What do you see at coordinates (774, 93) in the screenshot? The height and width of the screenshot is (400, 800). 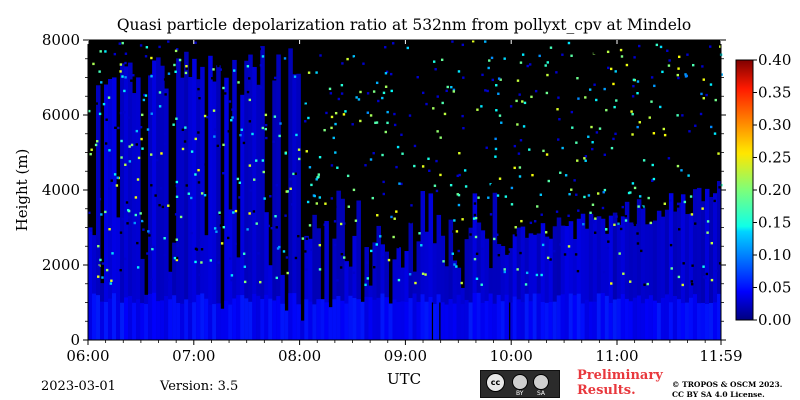 I see `colorbar-tick-label: 0.35` at bounding box center [774, 93].